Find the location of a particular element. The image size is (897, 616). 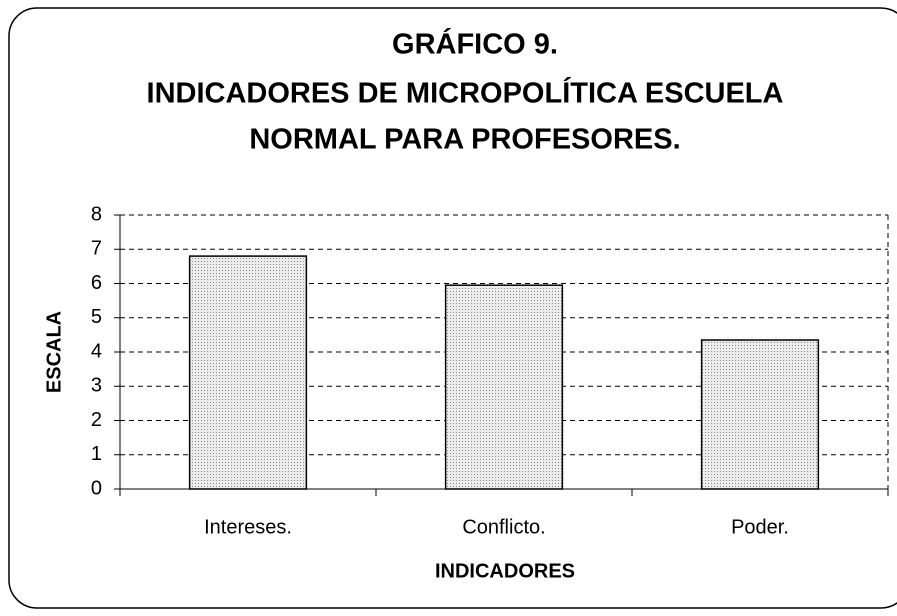

y-tick-label: 4 is located at coordinates (96, 351).